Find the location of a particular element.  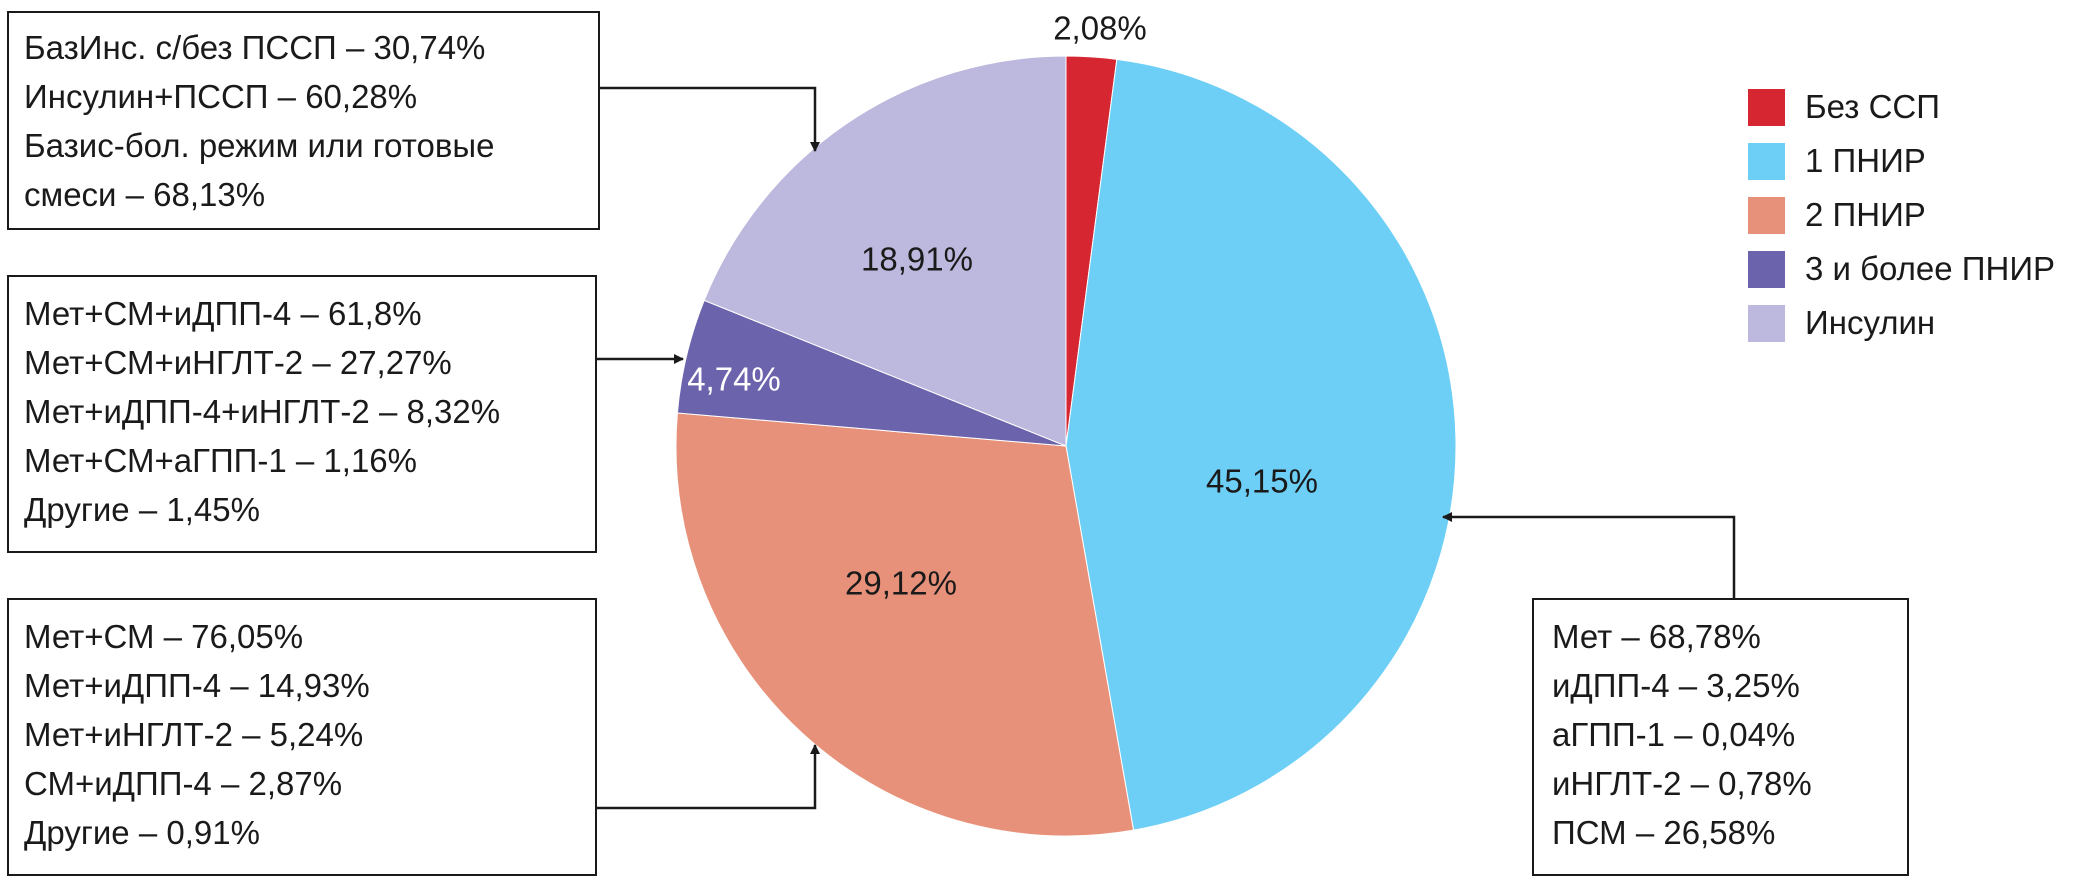

legend-item: Инсулин is located at coordinates (1901, 323).